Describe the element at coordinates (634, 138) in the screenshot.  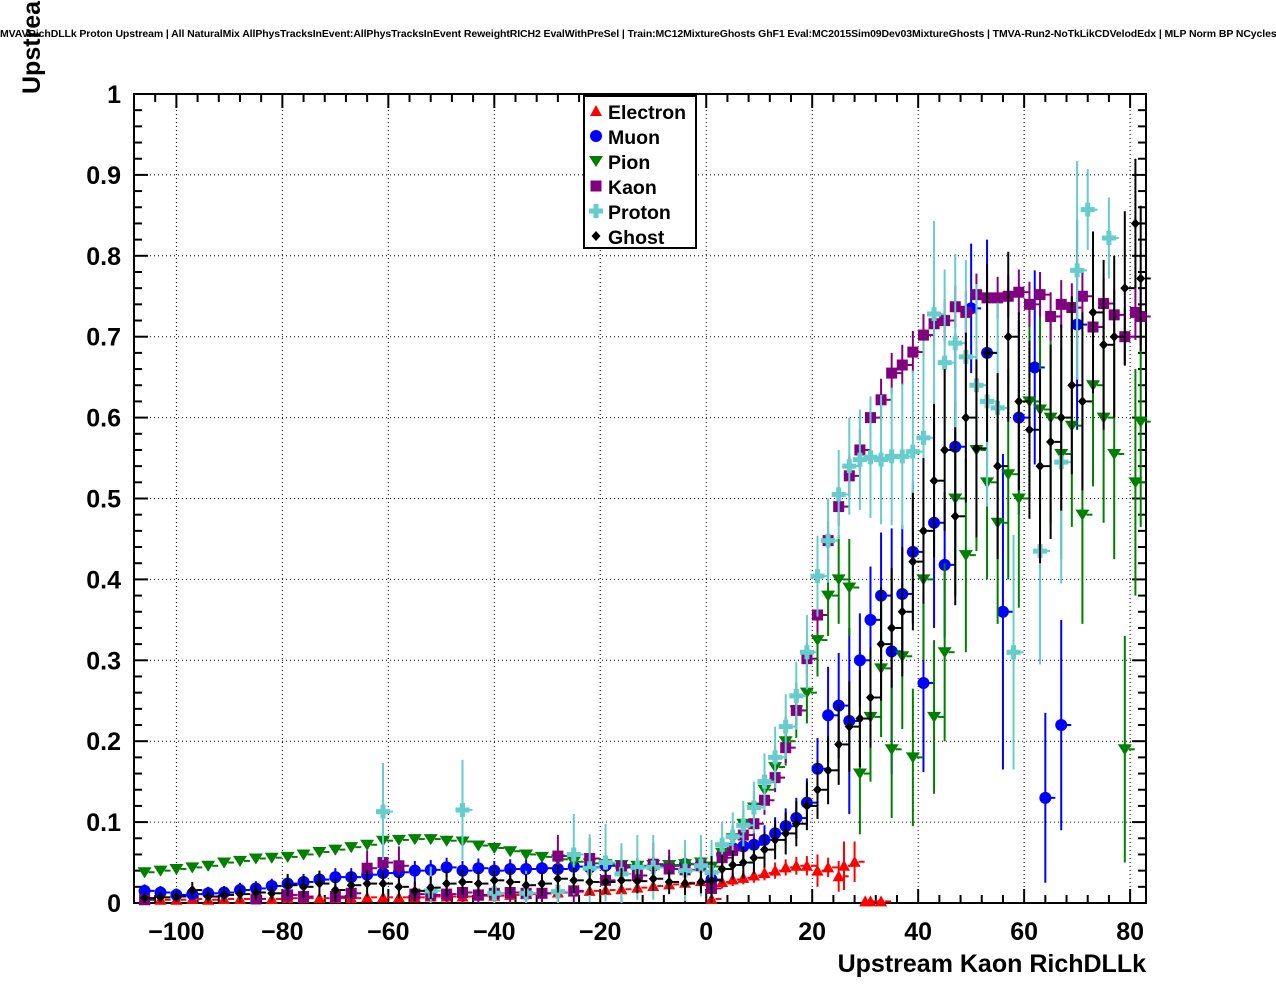
I see `legend-label-muon: Muon` at that location.